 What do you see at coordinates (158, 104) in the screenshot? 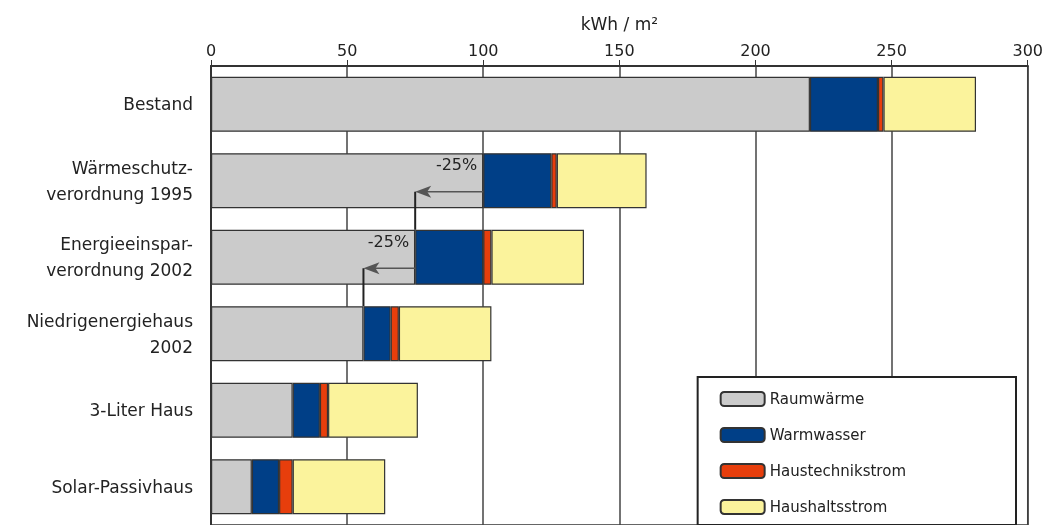
I see `y-tick-label: Bestand` at bounding box center [158, 104].